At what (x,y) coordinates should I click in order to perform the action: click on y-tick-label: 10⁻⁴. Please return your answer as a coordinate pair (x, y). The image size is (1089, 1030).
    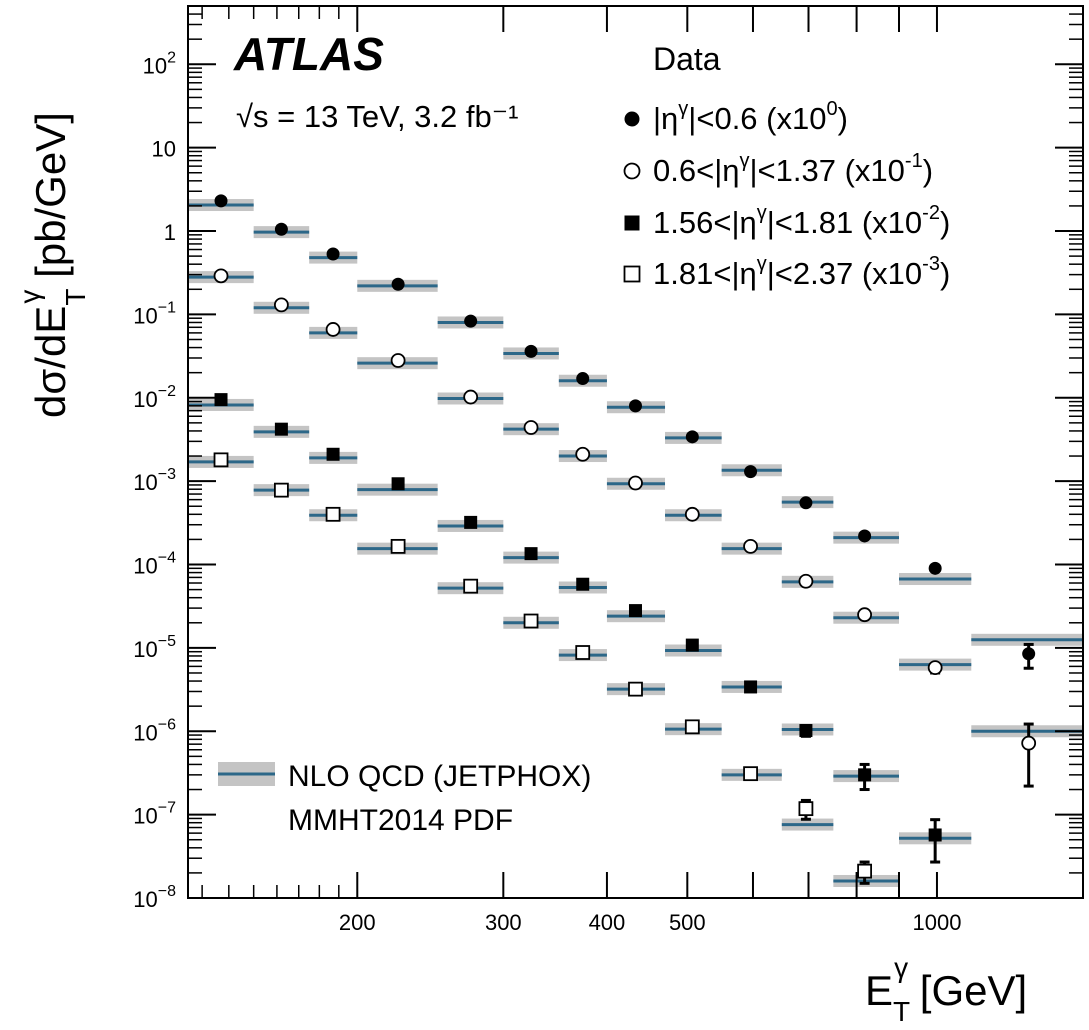
    Looking at the image, I should click on (154, 564).